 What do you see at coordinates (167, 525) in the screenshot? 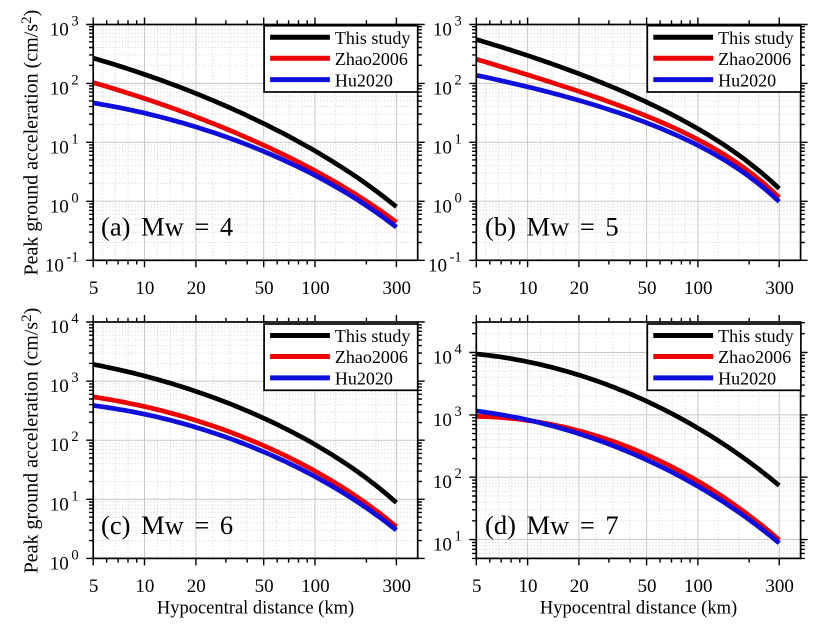
I see `svg-text: (c) Mw = 6` at bounding box center [167, 525].